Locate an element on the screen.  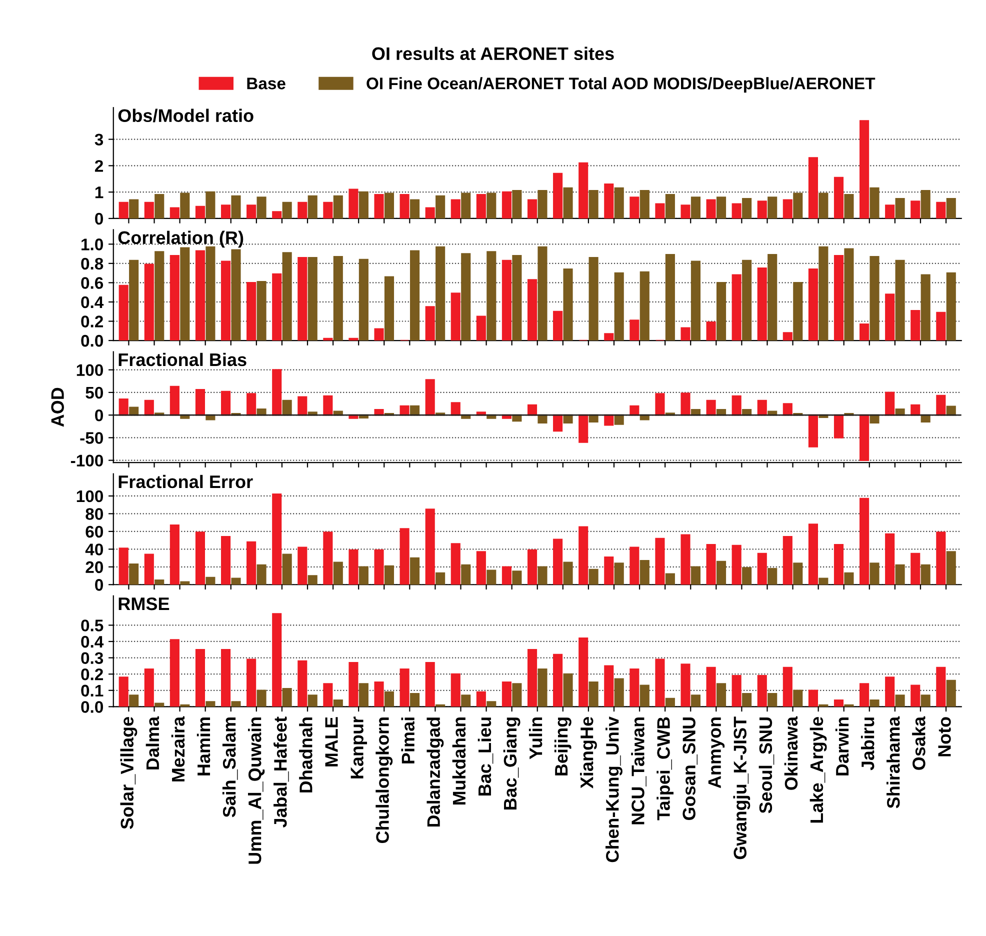
x-tick-label: Gwangju_K-JIST is located at coordinates (741, 788).